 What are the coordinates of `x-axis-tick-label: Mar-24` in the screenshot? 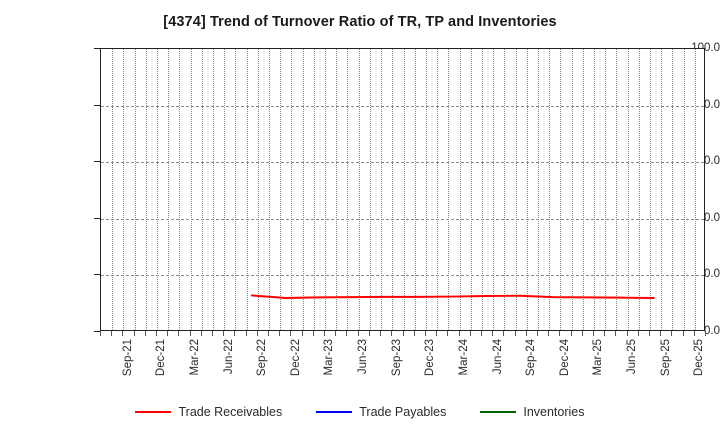 It's located at (463, 357).